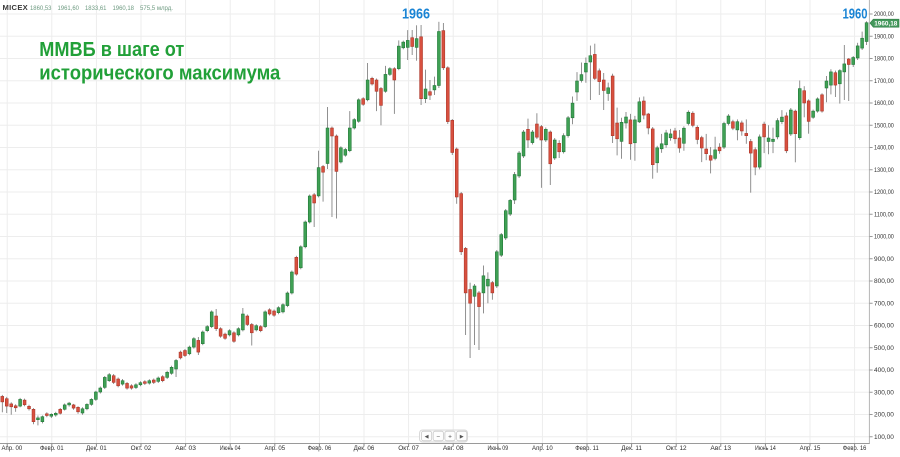 The image size is (900, 457). Describe the element at coordinates (587, 448) in the screenshot. I see `svg-text: Февр. 11` at that location.